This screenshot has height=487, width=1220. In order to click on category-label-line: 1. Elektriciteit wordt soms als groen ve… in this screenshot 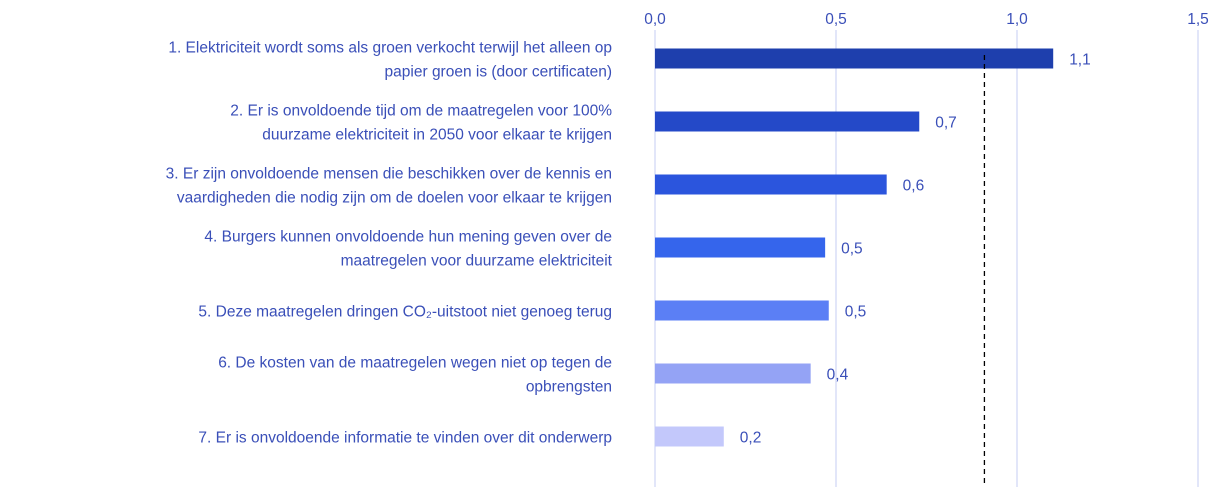, I will do `click(390, 48)`.